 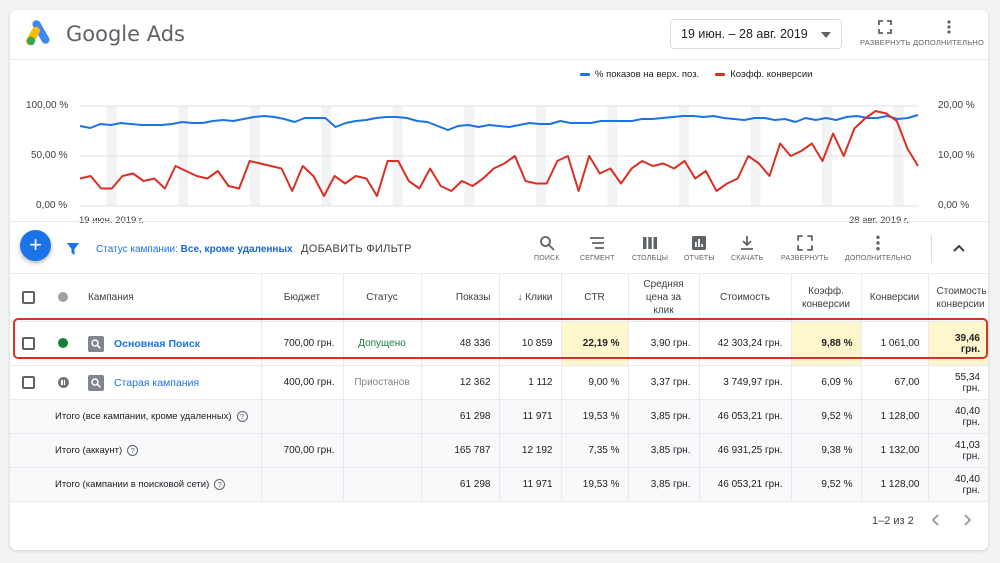 I want to click on x-axis-end-label: 28 авг. 2019 г., so click(x=879, y=220).